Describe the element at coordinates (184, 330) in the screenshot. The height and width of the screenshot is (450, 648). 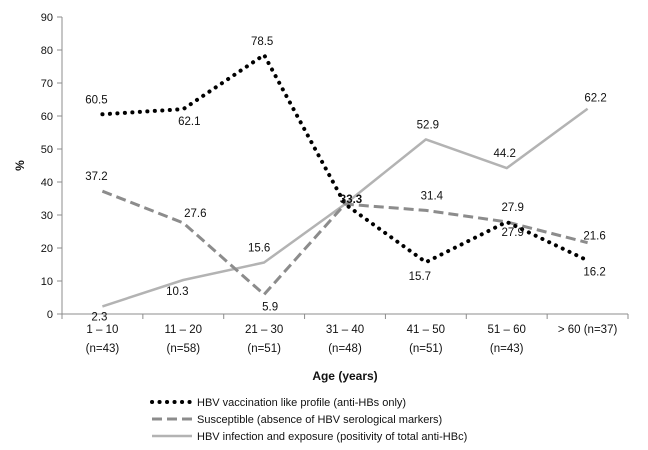
I see `x-tick-label: 11 – 20` at that location.